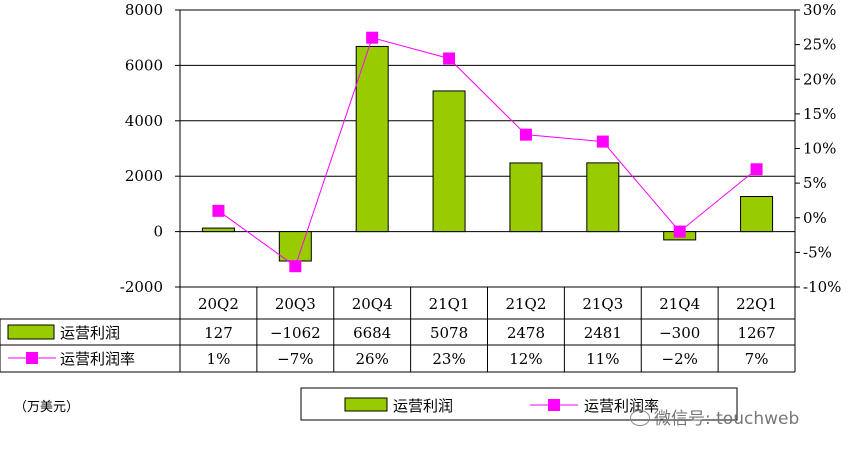 The width and height of the screenshot is (865, 453). I want to click on y-left-tick-label: 6000, so click(144, 65).